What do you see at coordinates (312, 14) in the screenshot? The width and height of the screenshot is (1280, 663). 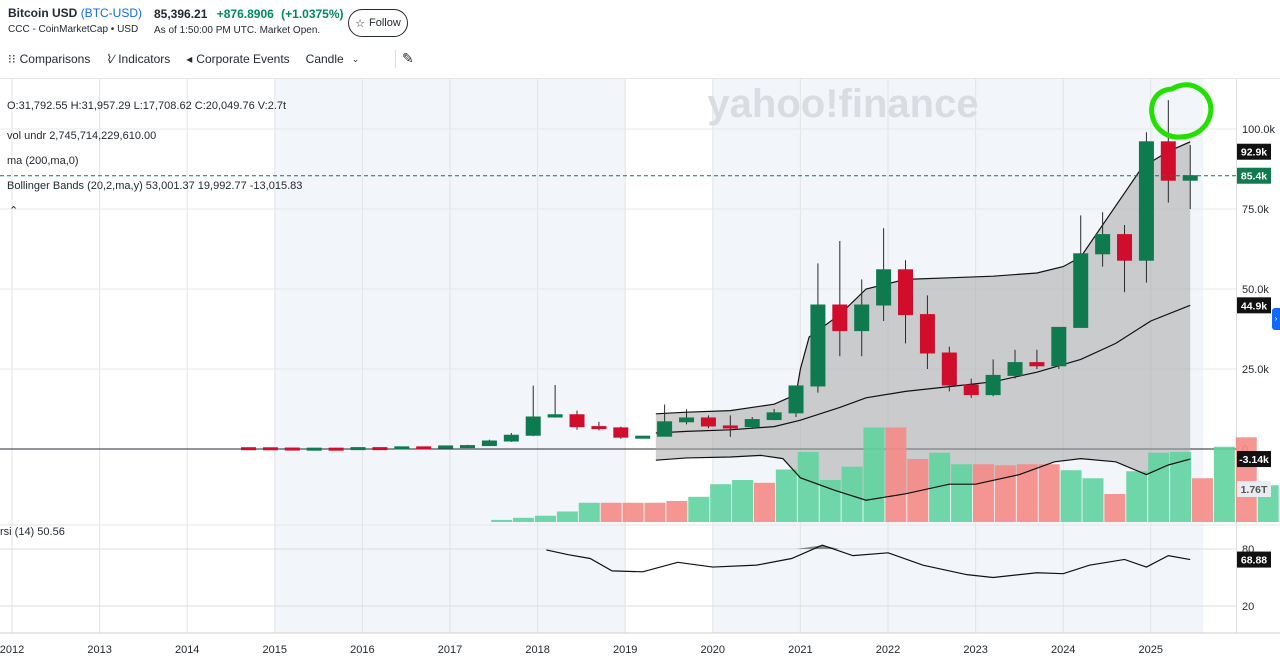 I see `price-change-pct: (+1.0375%)` at bounding box center [312, 14].